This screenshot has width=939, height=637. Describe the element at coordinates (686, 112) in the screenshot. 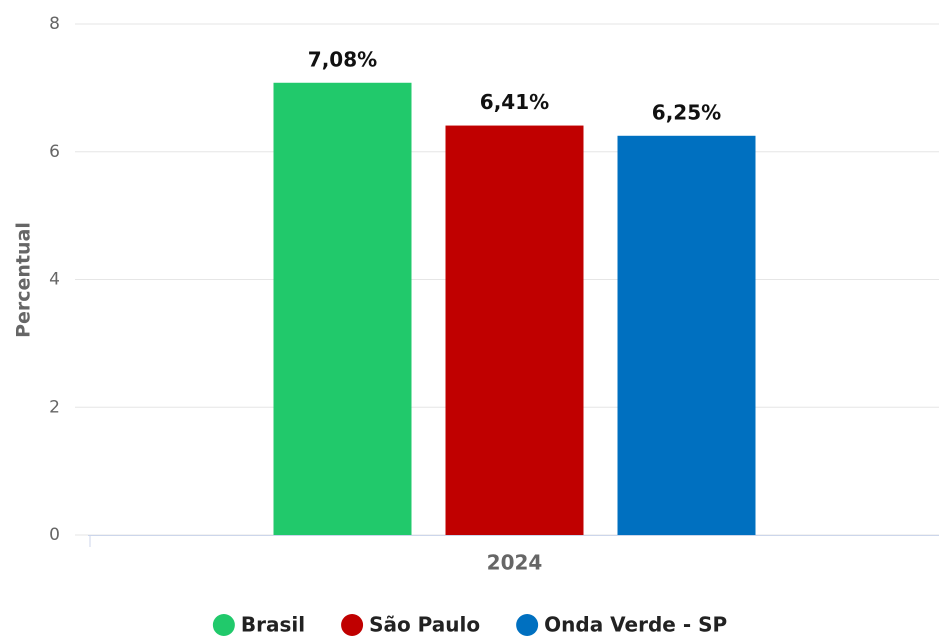

I see `value-label: 6,25%` at that location.